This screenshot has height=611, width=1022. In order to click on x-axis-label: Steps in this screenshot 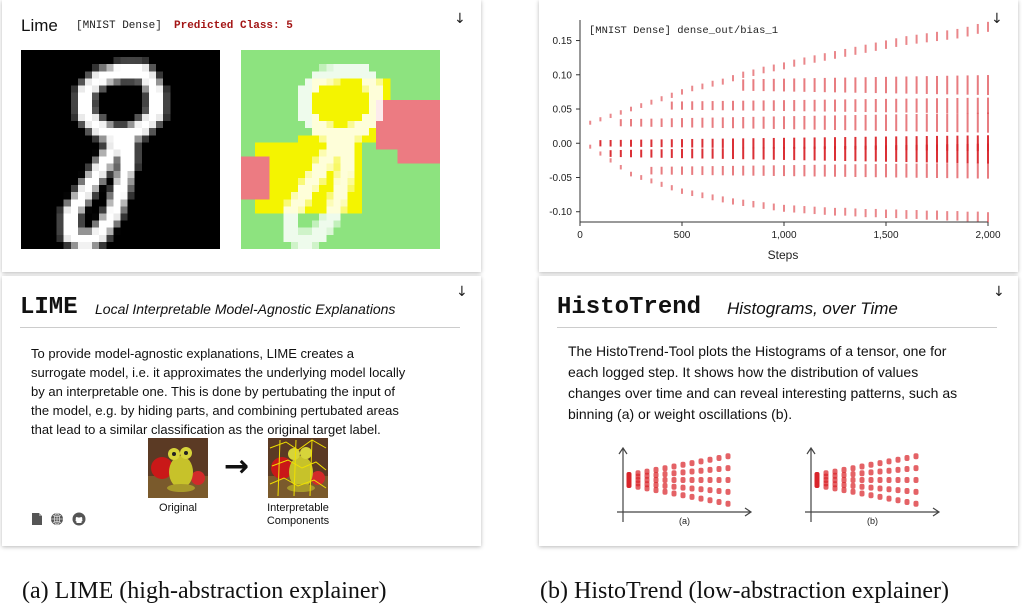, I will do `click(783, 255)`.